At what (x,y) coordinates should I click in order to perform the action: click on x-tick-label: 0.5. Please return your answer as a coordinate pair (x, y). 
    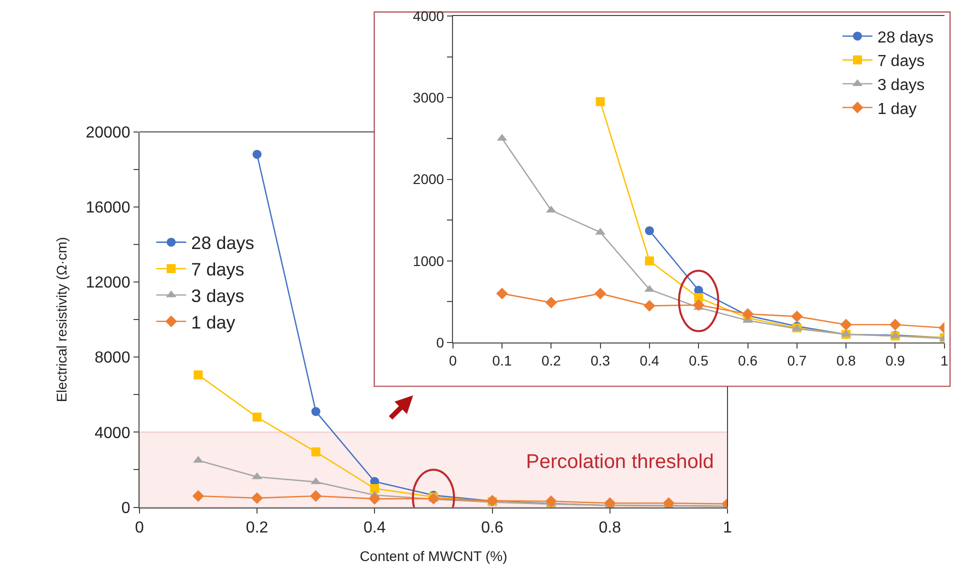
    Looking at the image, I should click on (698, 360).